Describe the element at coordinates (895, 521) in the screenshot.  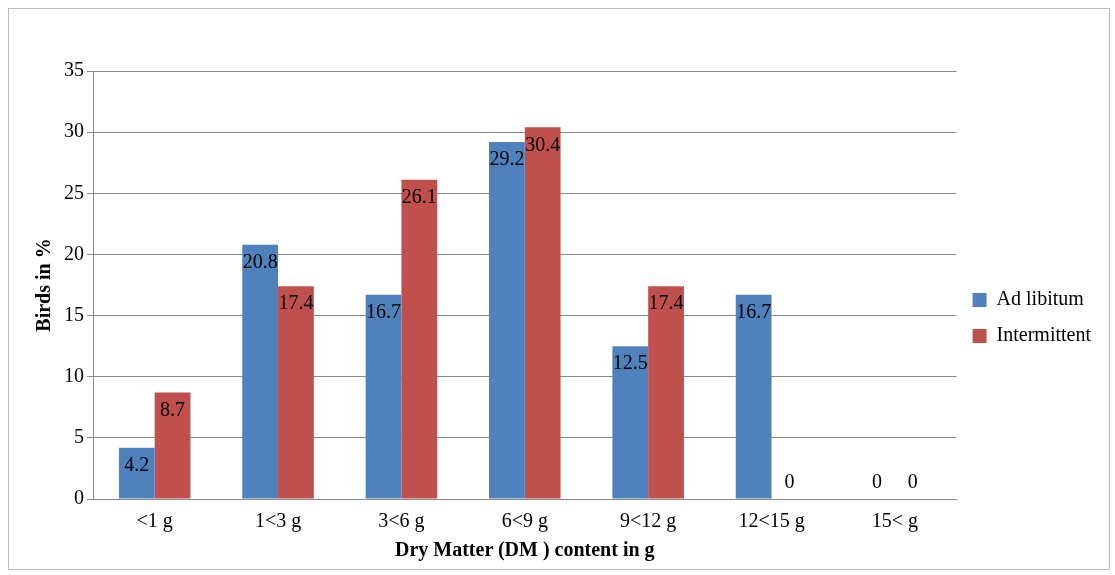
I see `x-tick-label: 15< g` at that location.